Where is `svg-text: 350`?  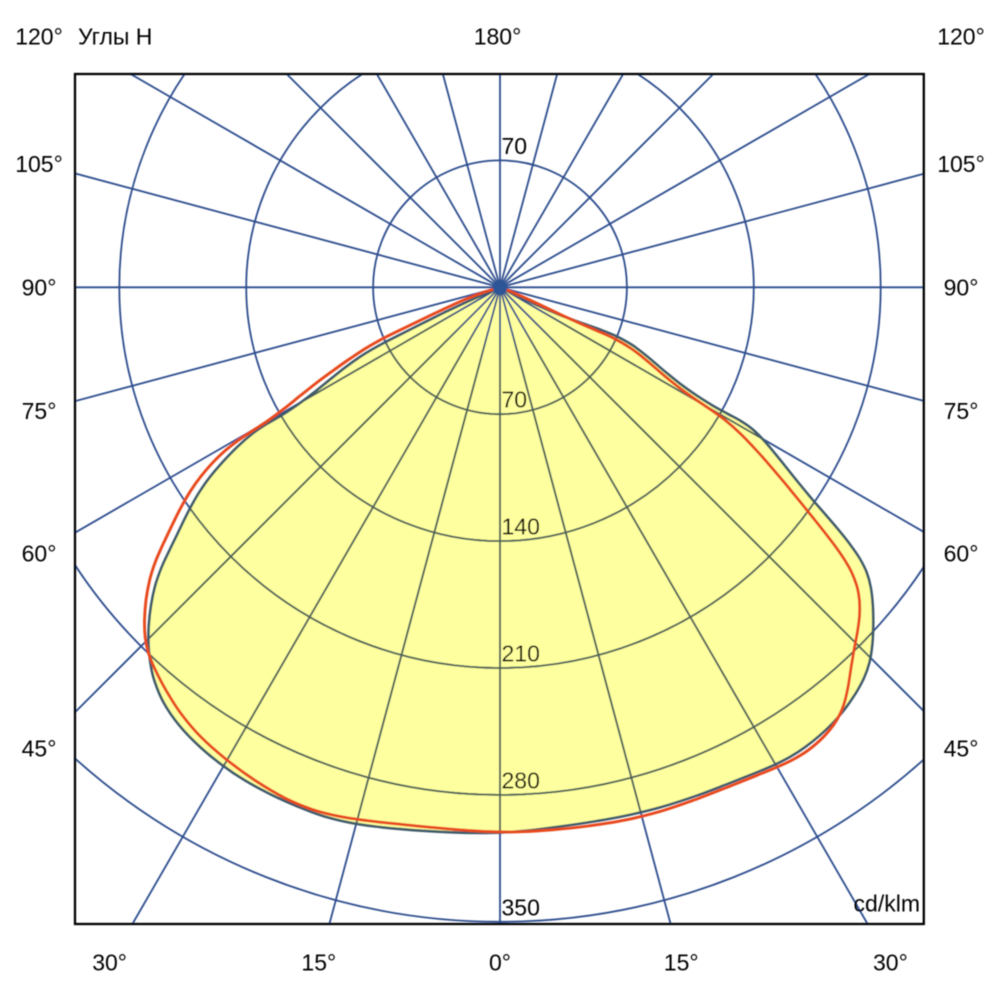
svg-text: 350 is located at coordinates (521, 907).